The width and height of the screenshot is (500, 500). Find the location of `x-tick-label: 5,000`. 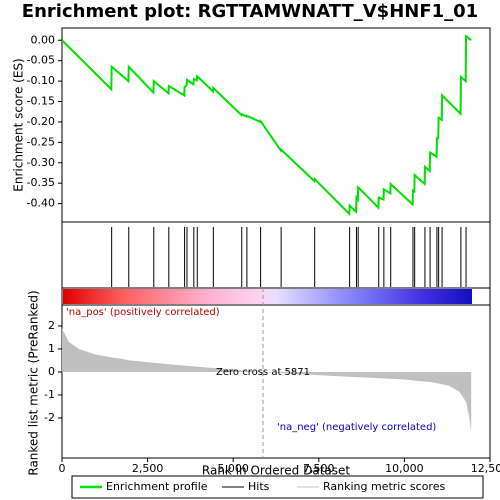

x-tick-label: 5,000 is located at coordinates (233, 468).